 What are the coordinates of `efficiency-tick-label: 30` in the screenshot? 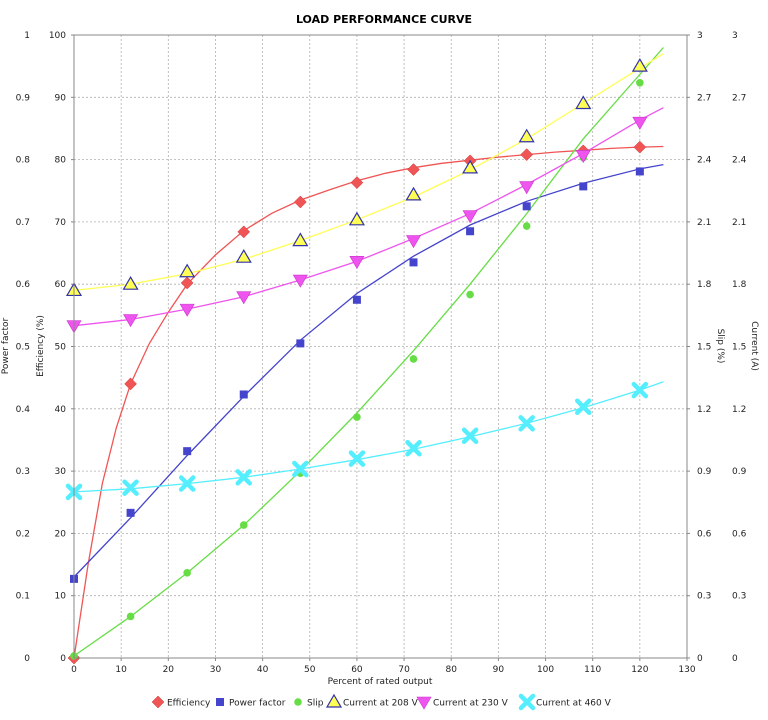 It's located at (61, 472).